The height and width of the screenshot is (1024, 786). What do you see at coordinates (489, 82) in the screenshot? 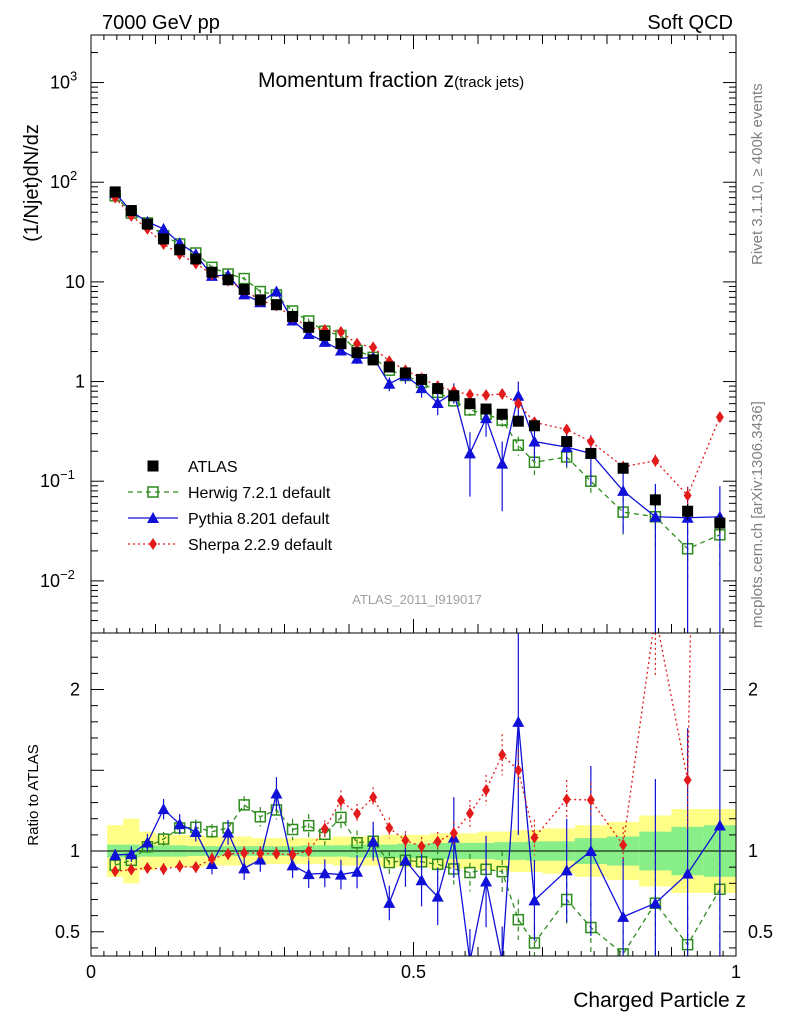
I see `chart-title-sub: (track jets)` at bounding box center [489, 82].